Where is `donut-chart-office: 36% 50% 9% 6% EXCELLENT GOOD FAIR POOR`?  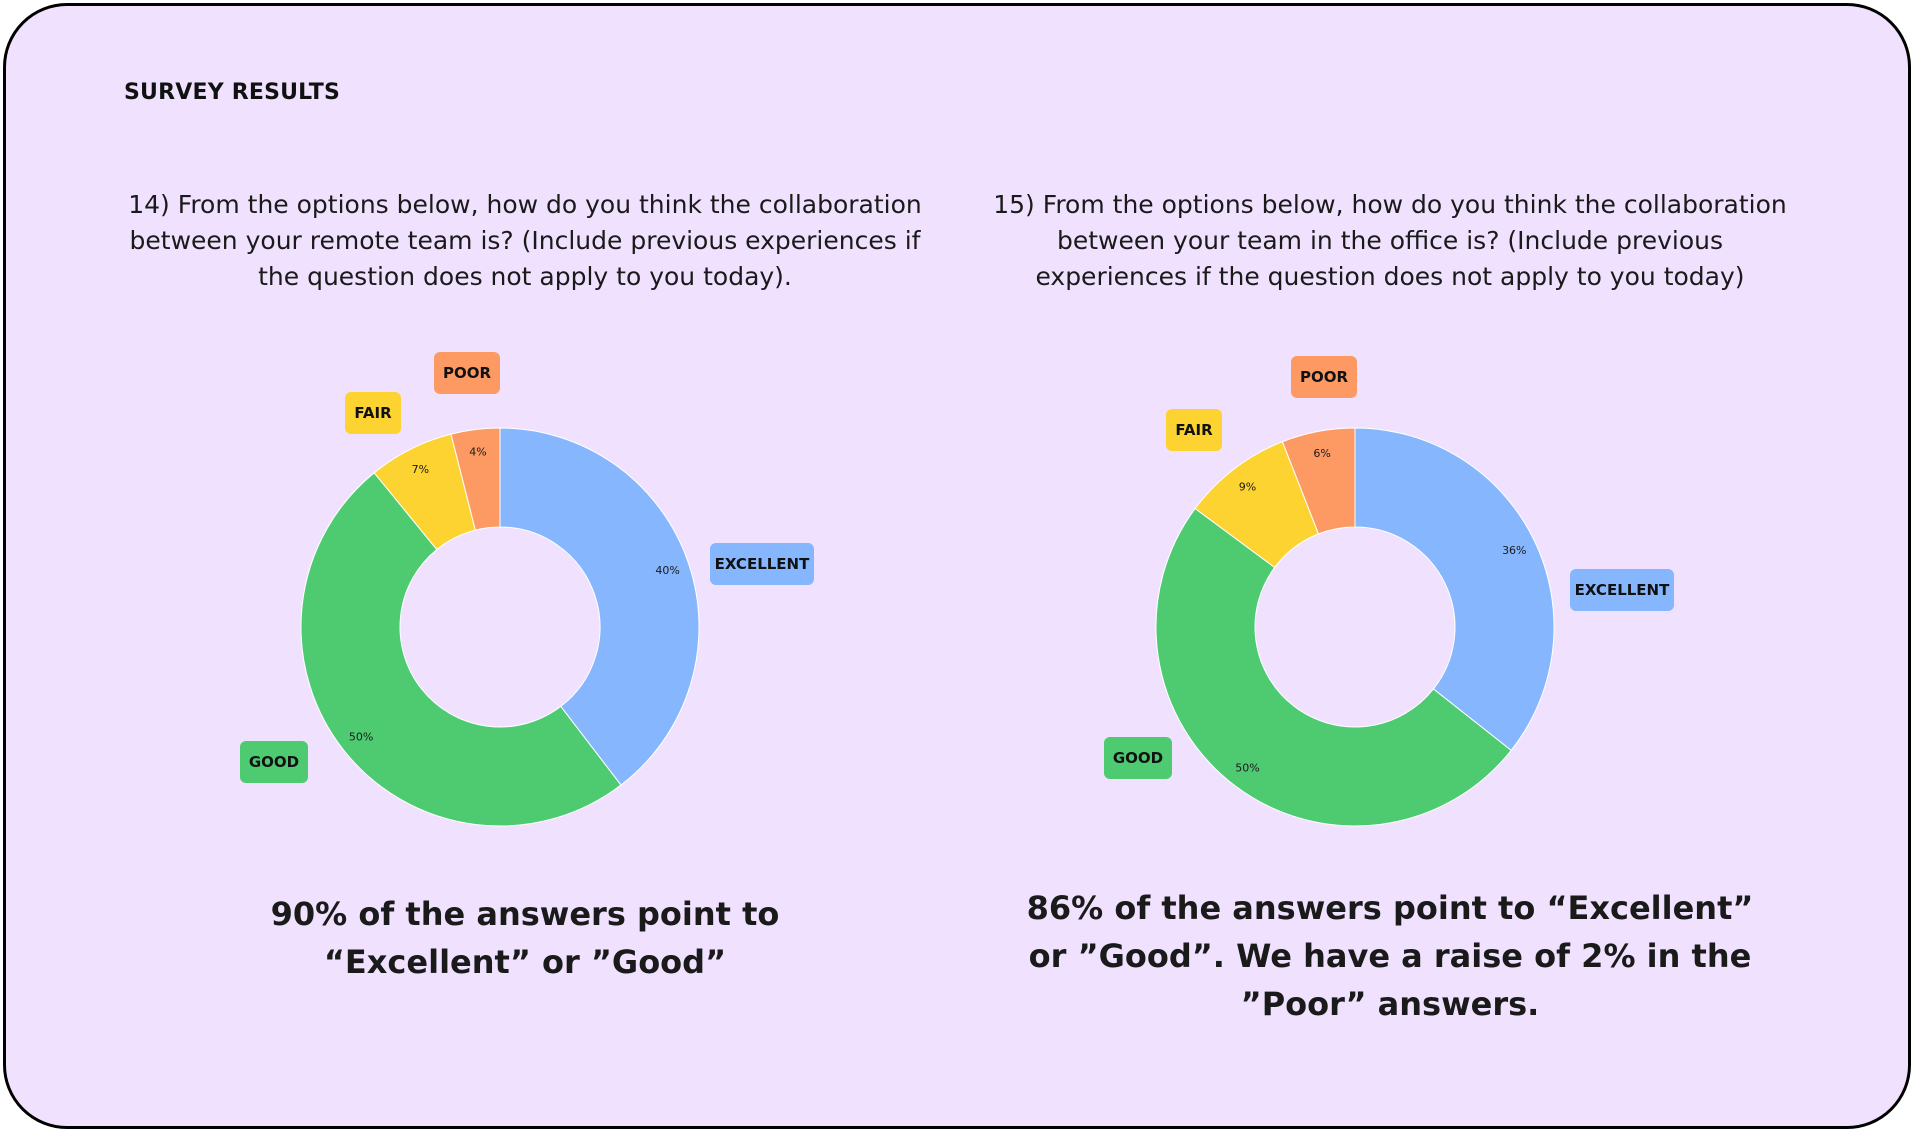 donut-chart-office: 36% 50% 9% 6% EXCELLENT GOOD FAIR POOR is located at coordinates (1385, 600).